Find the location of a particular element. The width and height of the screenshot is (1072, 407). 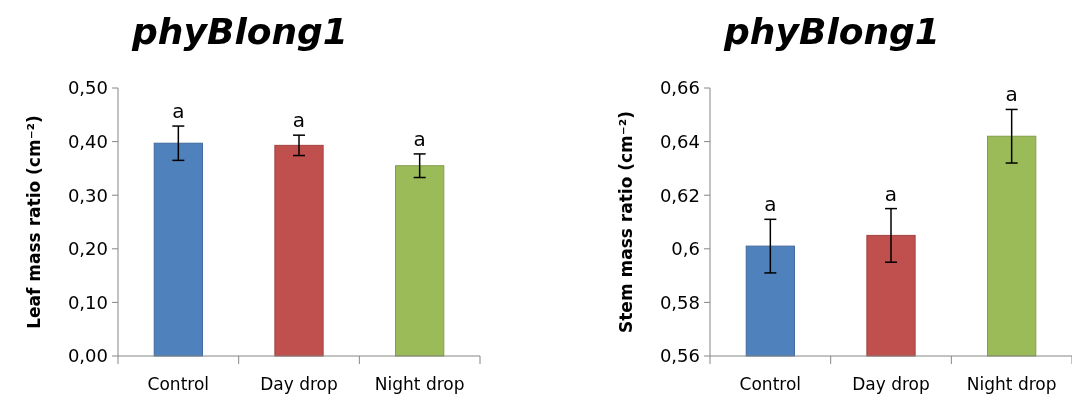

y-tick-label: 0,00 is located at coordinates (87, 356).